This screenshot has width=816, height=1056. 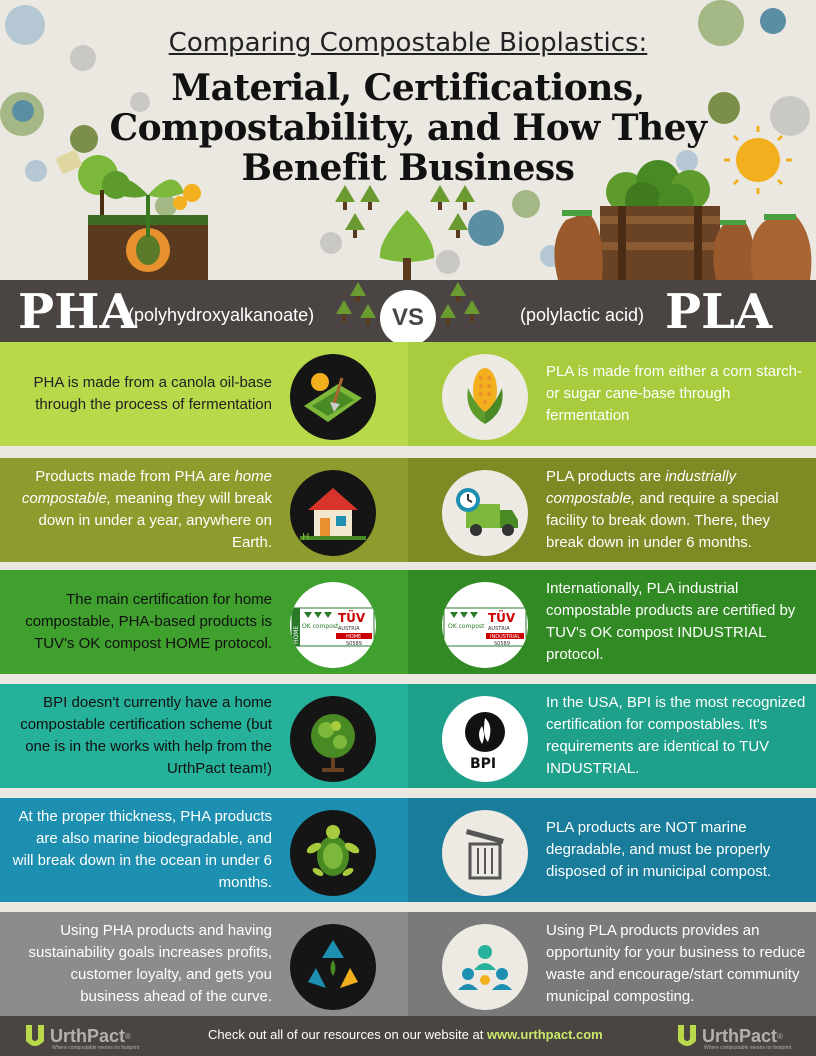 What do you see at coordinates (485, 739) in the screenshot?
I see `bpi-logo-icon: BPI` at bounding box center [485, 739].